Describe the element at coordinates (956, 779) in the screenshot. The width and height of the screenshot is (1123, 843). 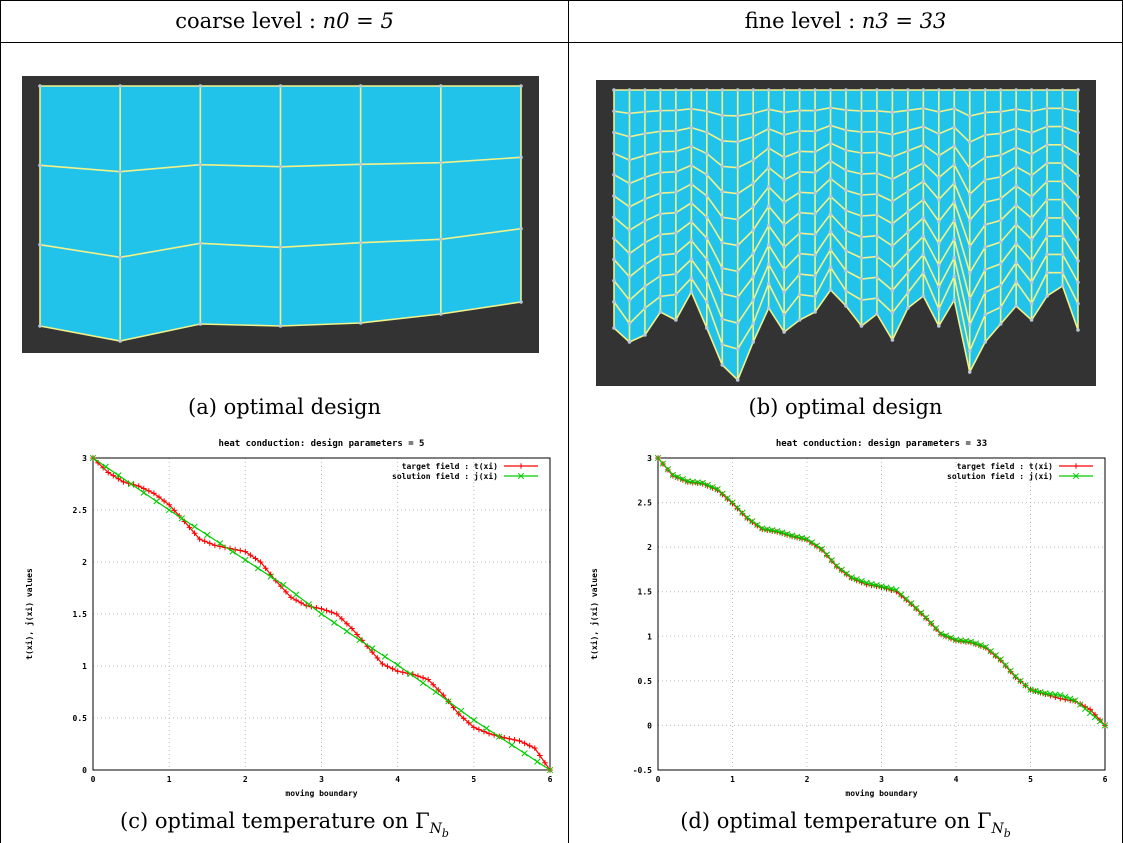
I see `x-tick-label: 4` at that location.